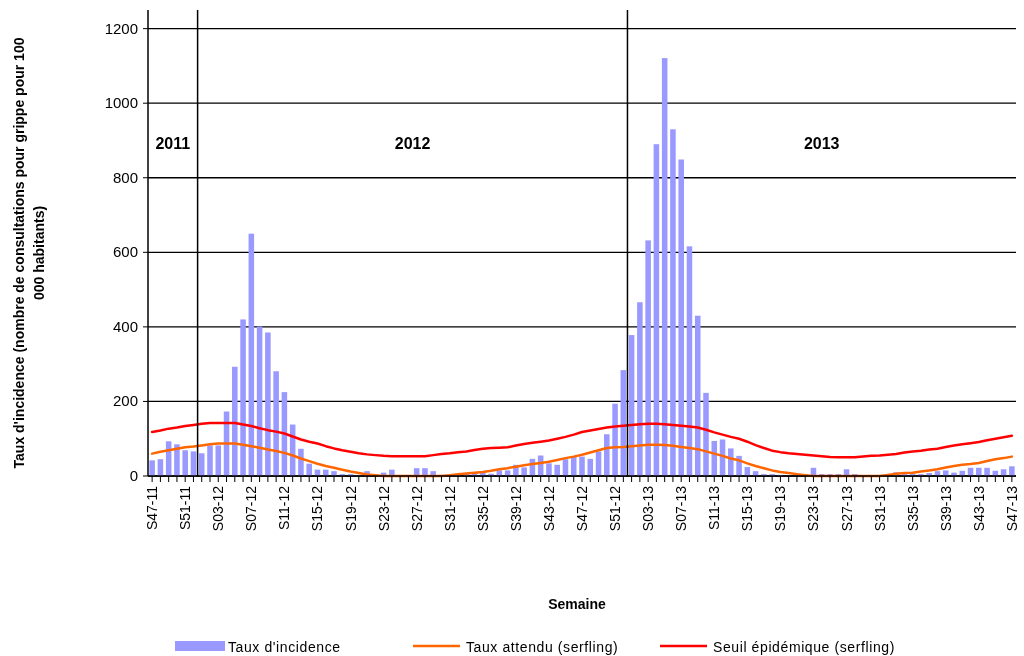 The image size is (1024, 656). I want to click on x-axis-title: Semaine, so click(577, 604).